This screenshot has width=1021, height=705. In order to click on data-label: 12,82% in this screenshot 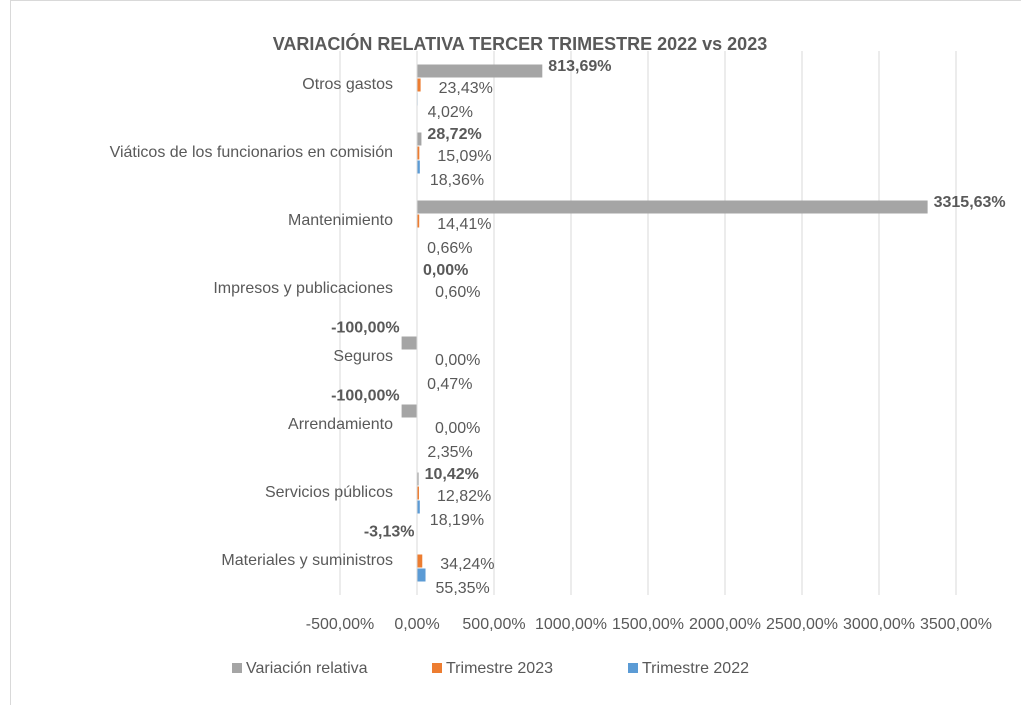, I will do `click(464, 496)`.